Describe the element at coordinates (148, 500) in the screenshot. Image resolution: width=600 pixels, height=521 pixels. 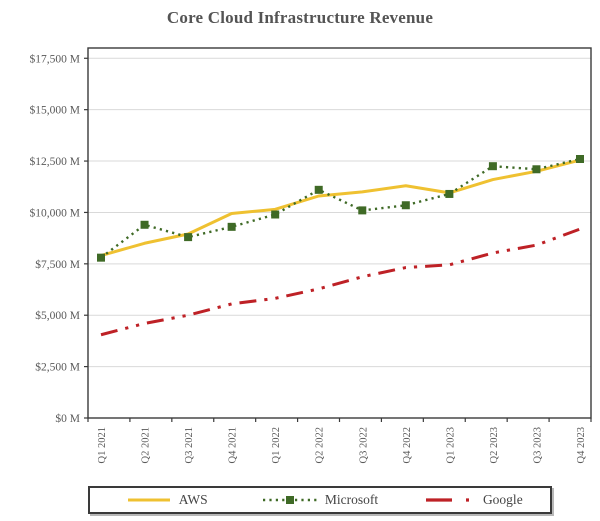
I see `aws-line-swatch-icon` at that location.